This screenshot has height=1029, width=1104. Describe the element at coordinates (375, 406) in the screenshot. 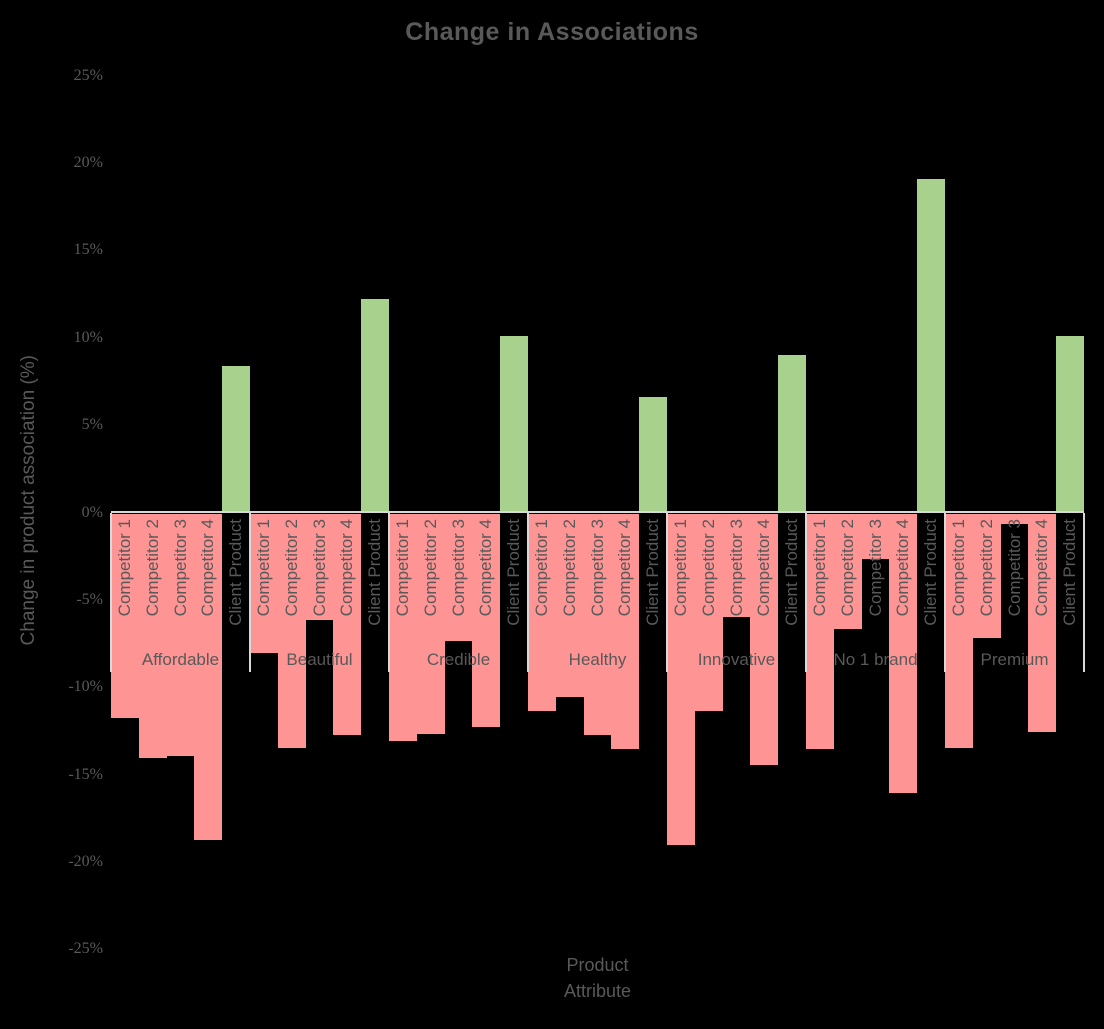

I see `bar-beautiful-client-product` at that location.